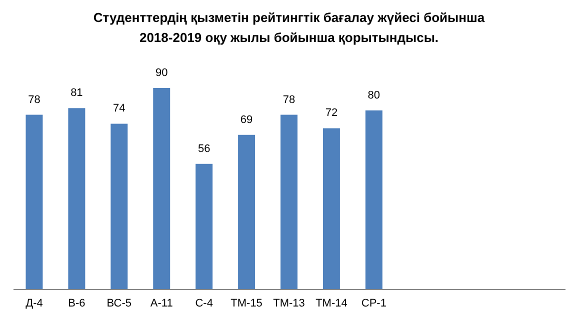 This screenshot has height=325, width=579. What do you see at coordinates (289, 304) in the screenshot?
I see `x-tick-label: ТМ-13` at bounding box center [289, 304].